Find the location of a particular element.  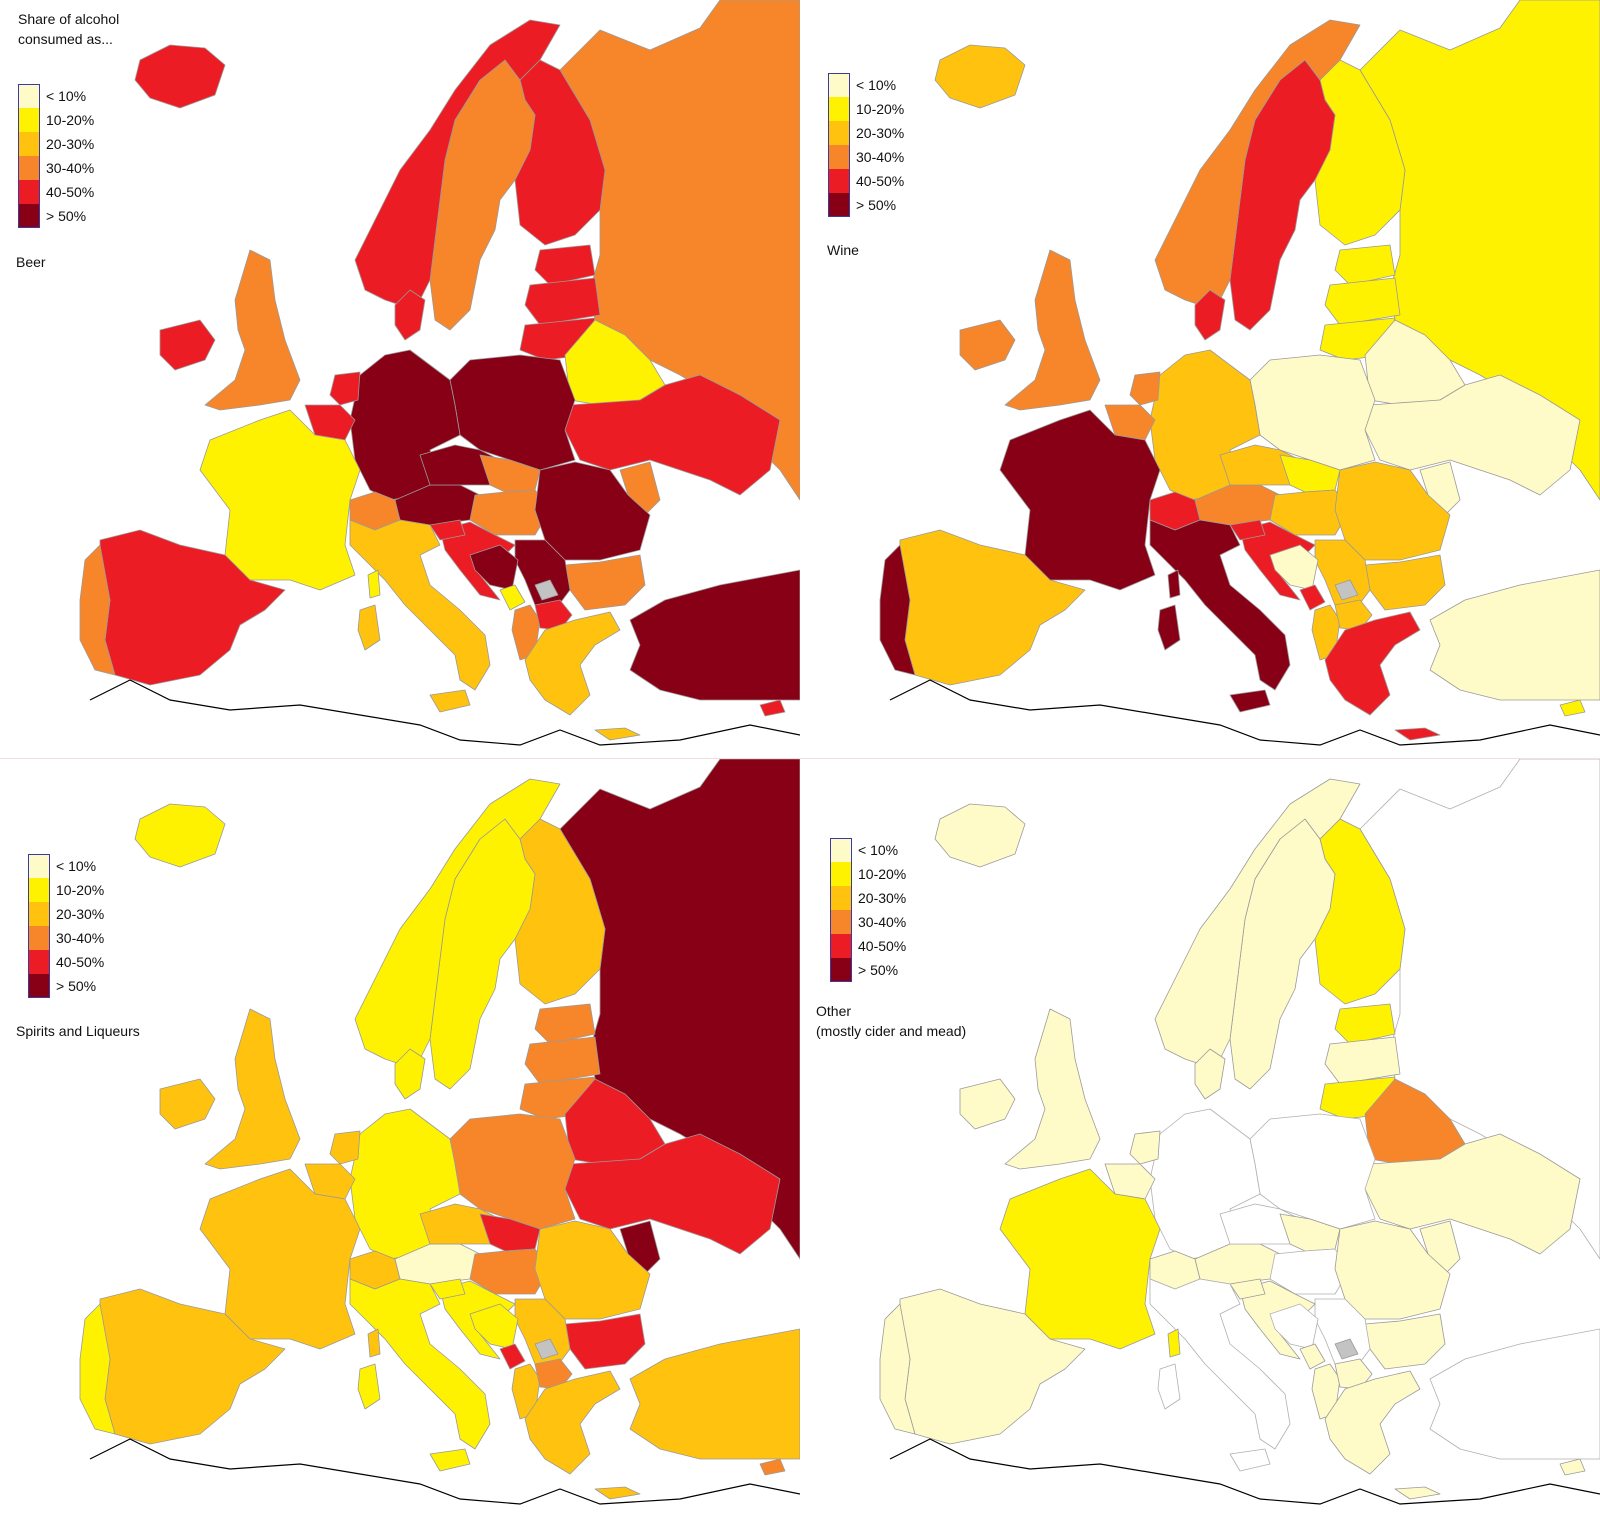

other-legend: < 10% 10-20% 20-30% 30-40% 40-50% > 50% is located at coordinates (868, 910).